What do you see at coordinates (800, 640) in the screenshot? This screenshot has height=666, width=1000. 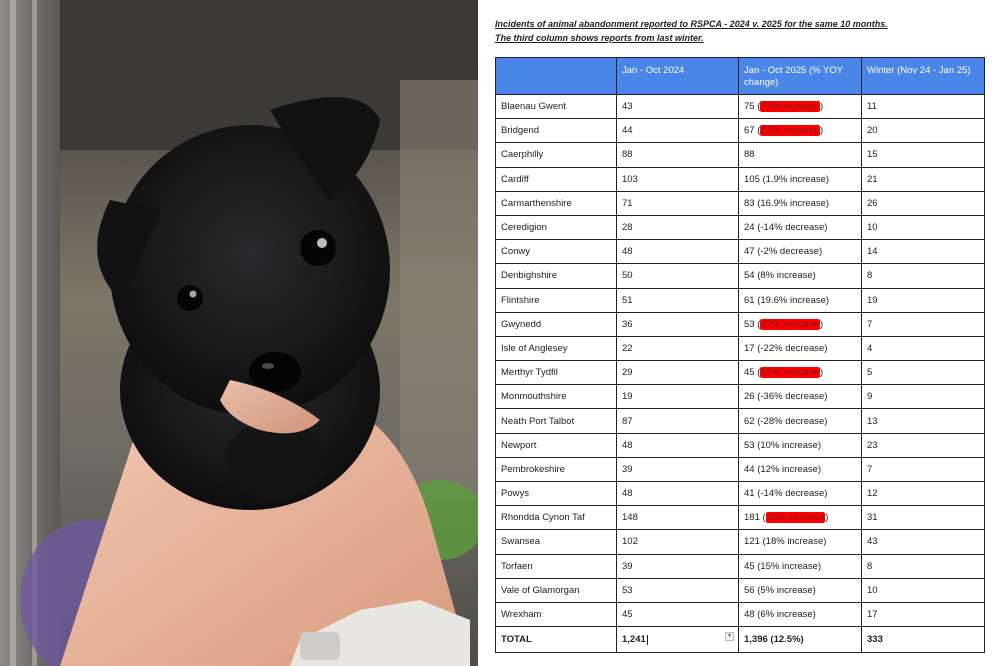 I see `total-2025: 1,396 (12.5%)` at bounding box center [800, 640].